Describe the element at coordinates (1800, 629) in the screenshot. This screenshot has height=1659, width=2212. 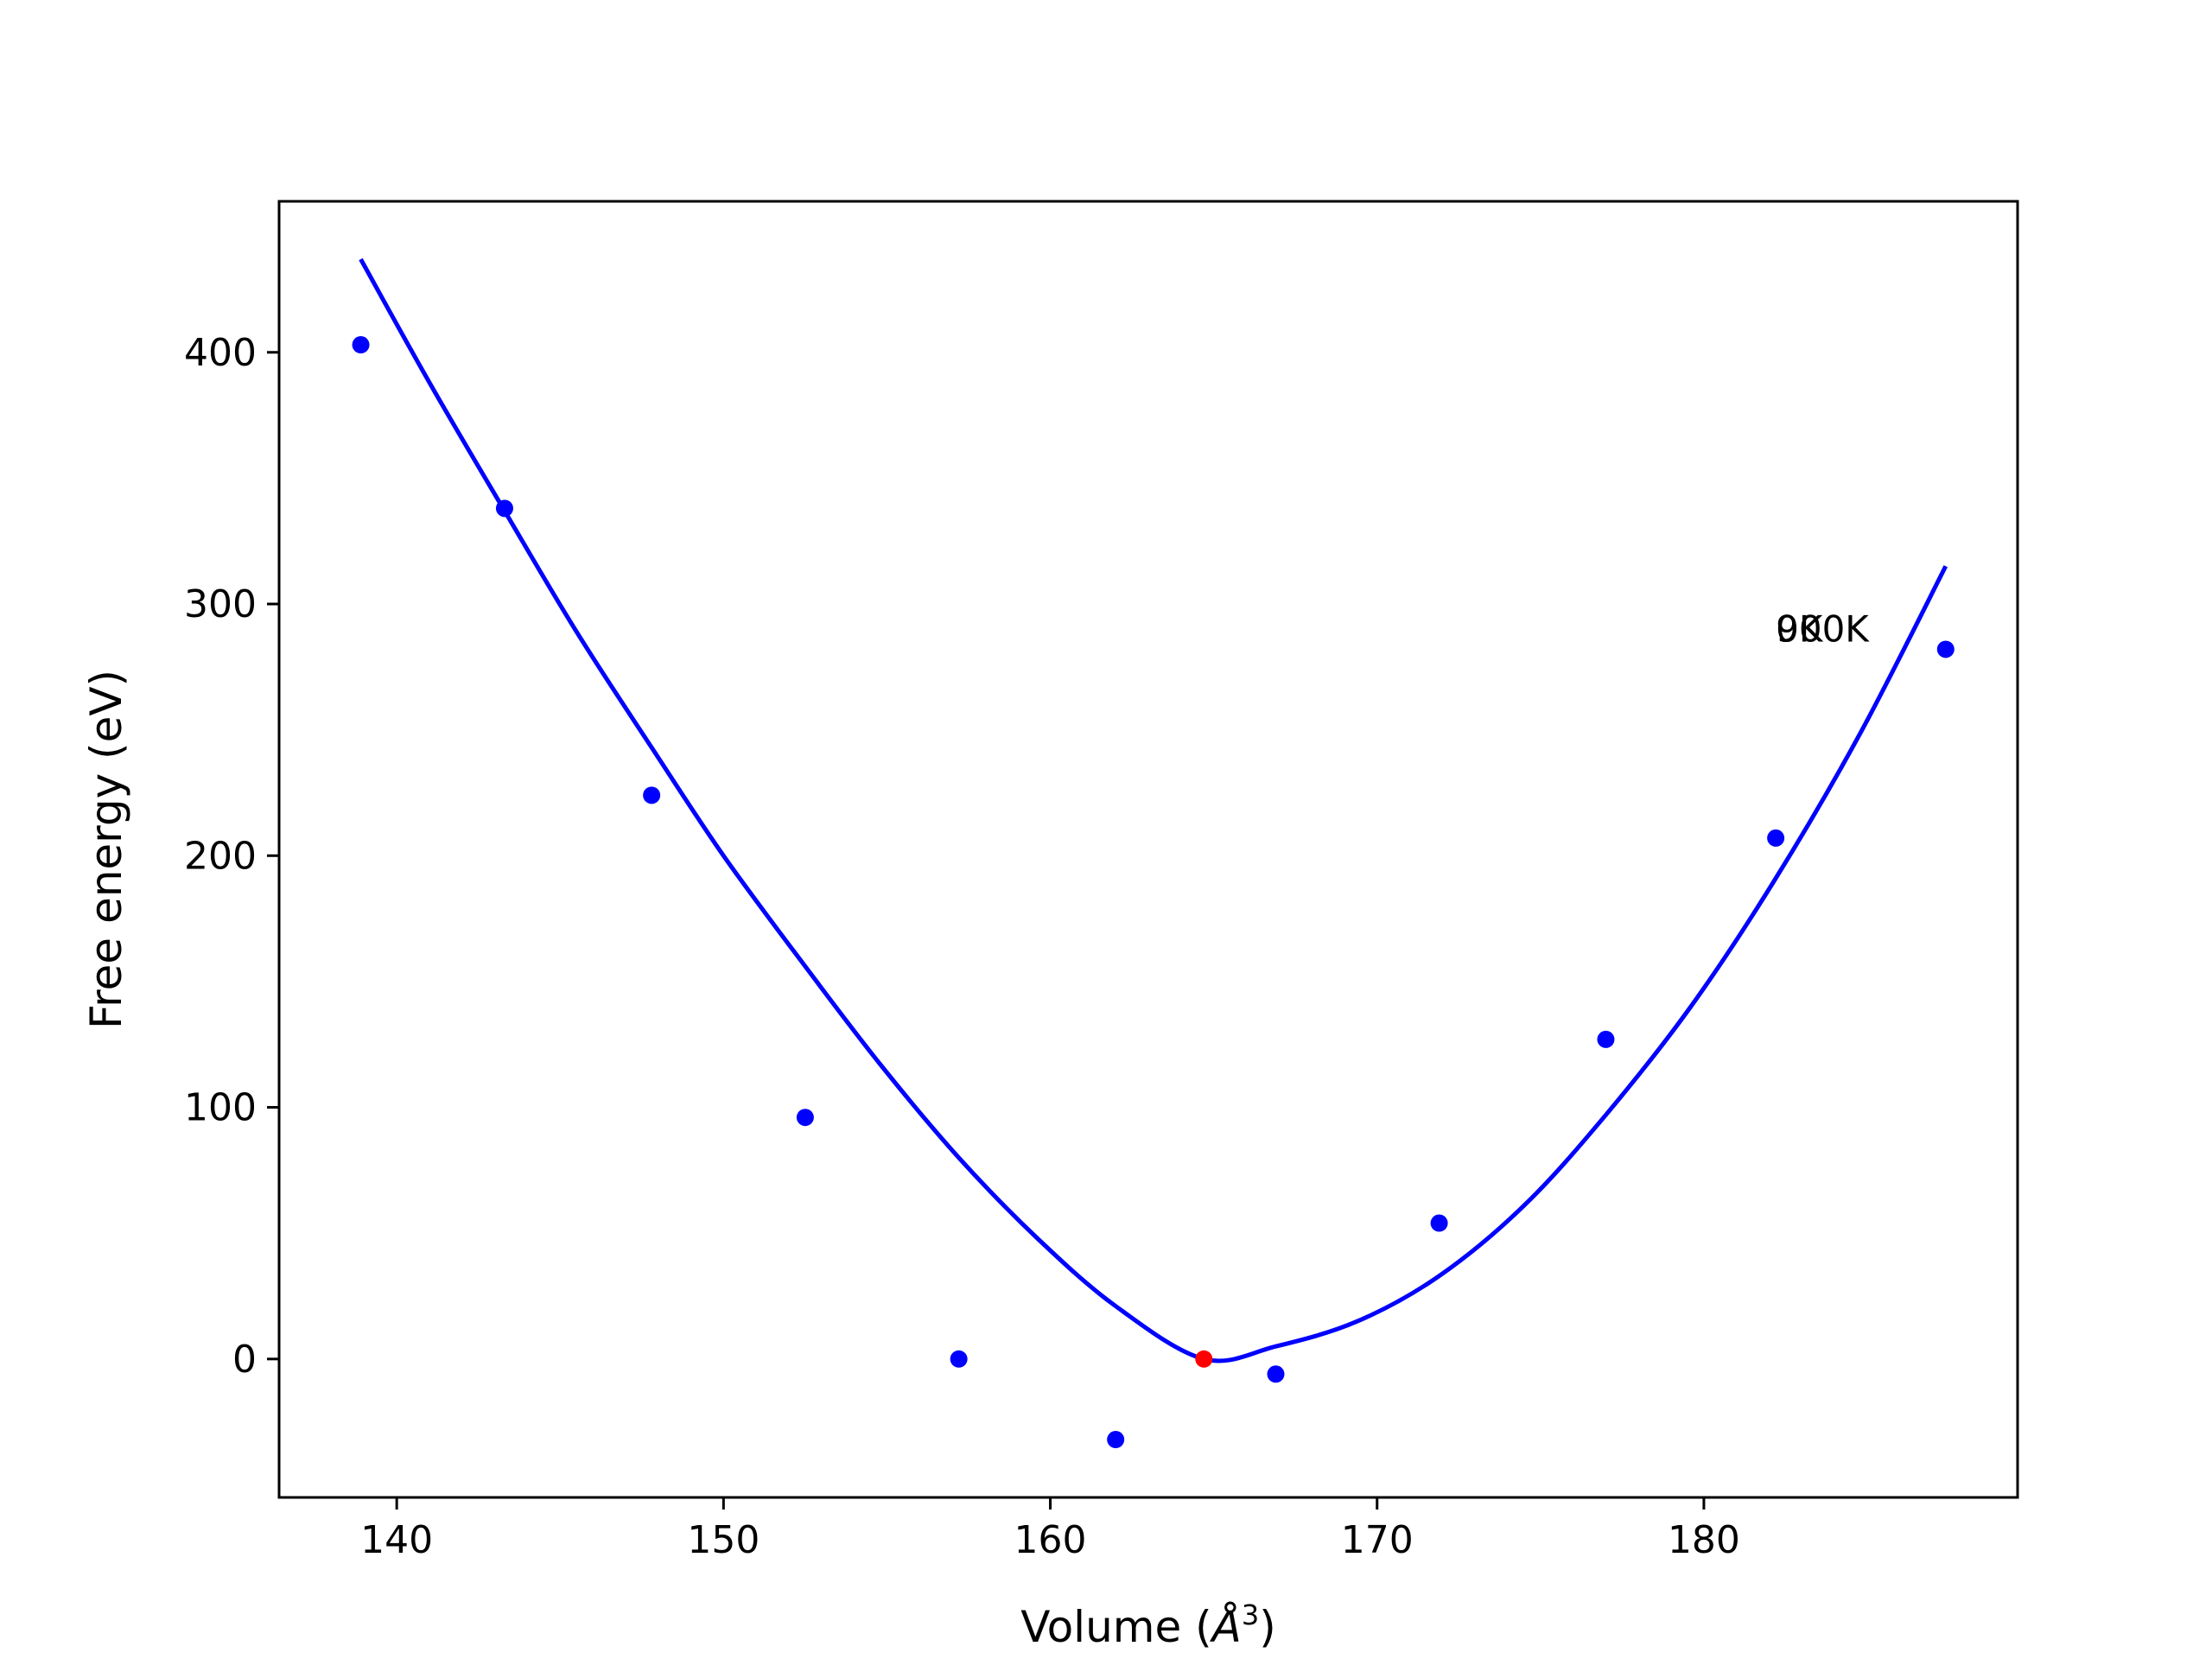
I see `temperature-annotation: 0K` at that location.